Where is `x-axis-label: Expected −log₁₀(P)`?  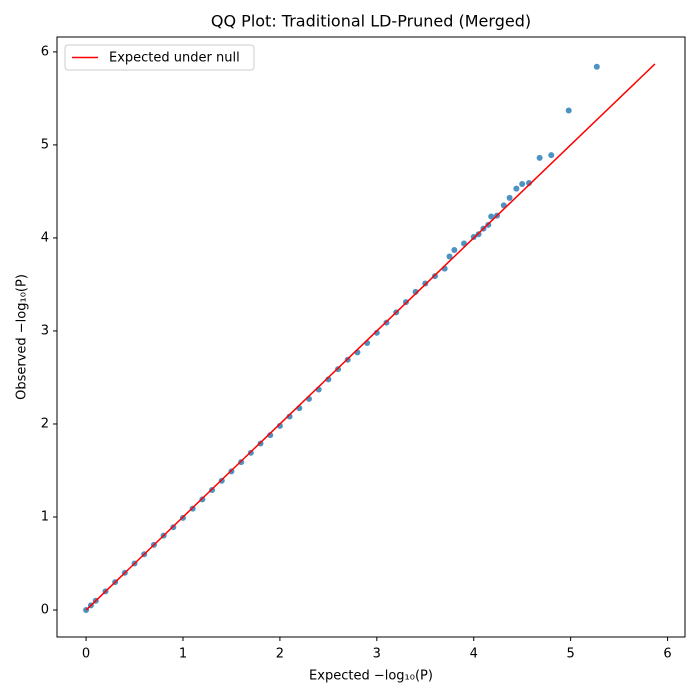
x-axis-label: Expected −log₁₀(P) is located at coordinates (371, 676).